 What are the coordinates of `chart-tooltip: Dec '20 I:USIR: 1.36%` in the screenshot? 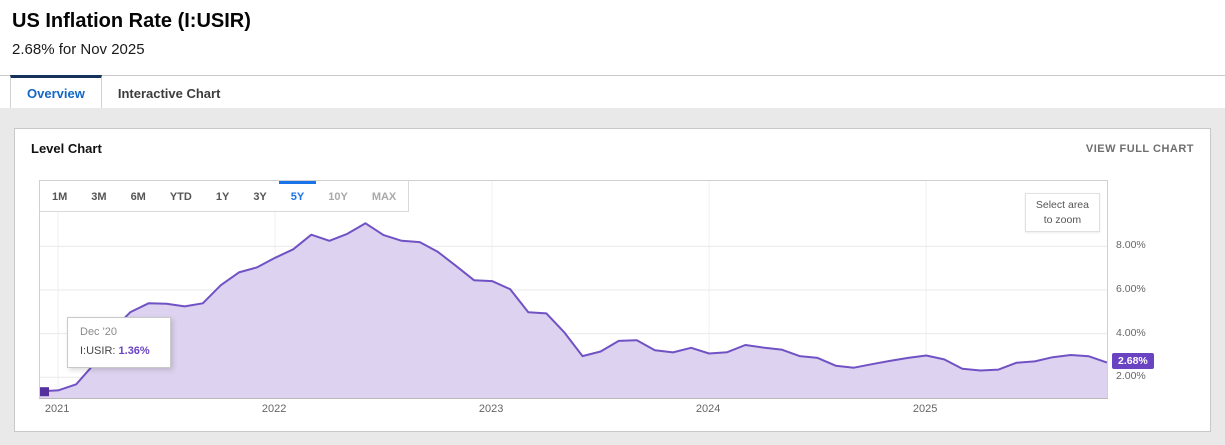 It's located at (119, 342).